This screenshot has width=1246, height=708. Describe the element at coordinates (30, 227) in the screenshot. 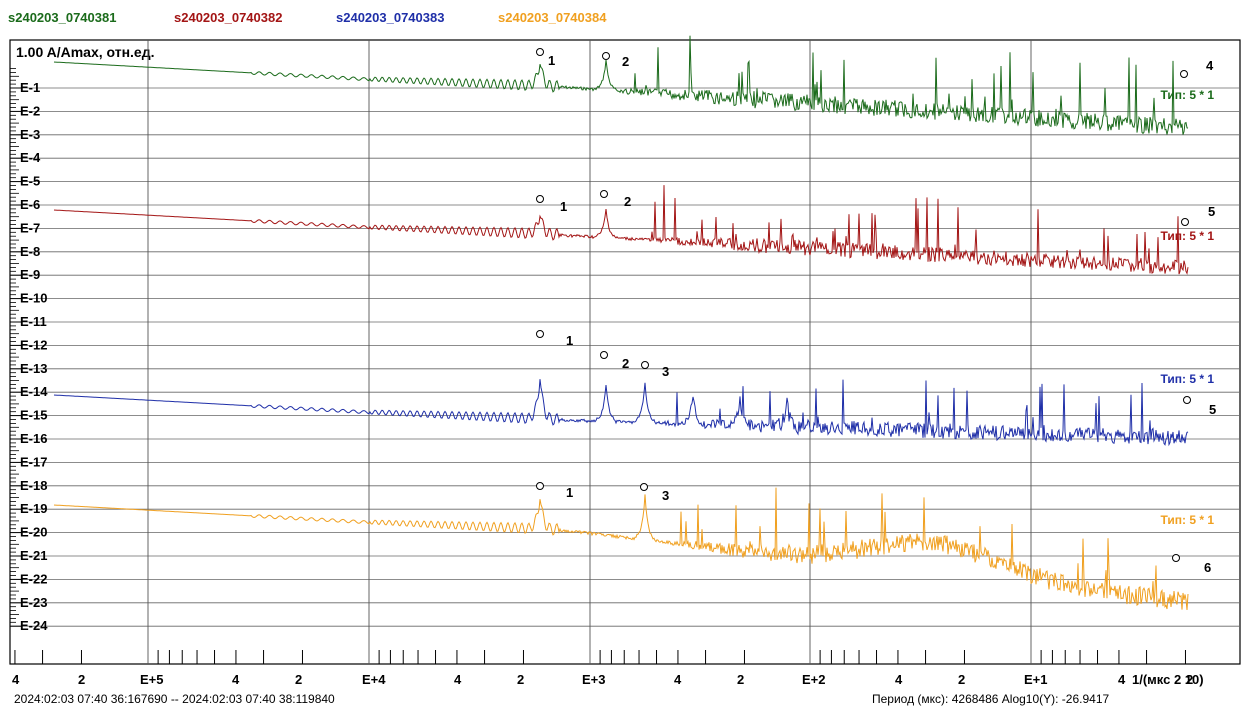

I see `y-tick-label: E-7` at that location.